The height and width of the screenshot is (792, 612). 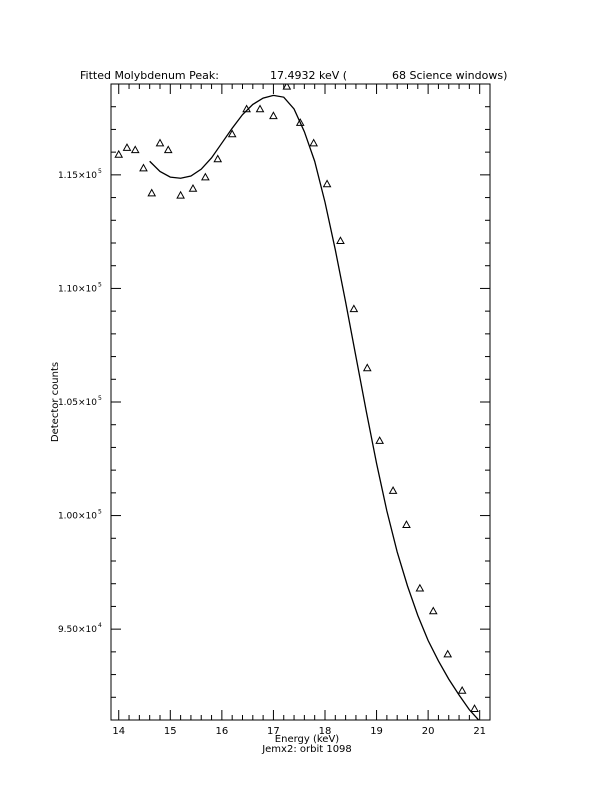 What do you see at coordinates (100, 625) in the screenshot?
I see `y-tick-exponent: 4` at bounding box center [100, 625].